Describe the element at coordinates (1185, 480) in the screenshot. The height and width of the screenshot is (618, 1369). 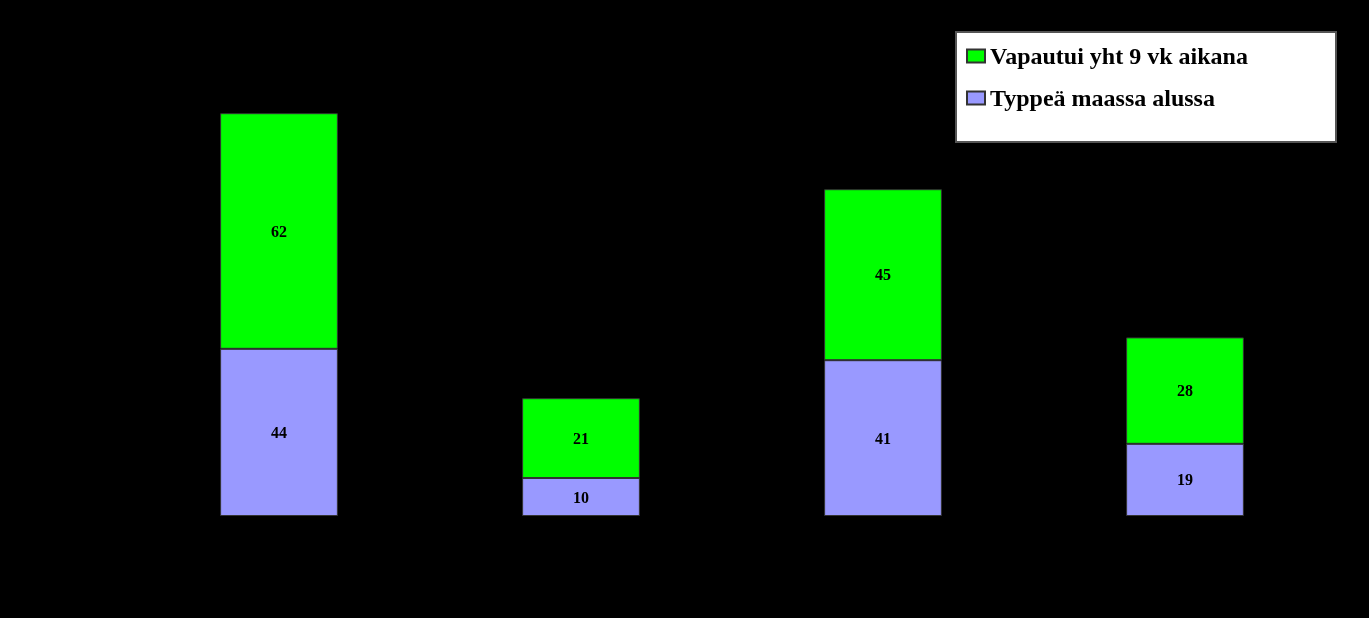
I see `data-label: 19` at that location.